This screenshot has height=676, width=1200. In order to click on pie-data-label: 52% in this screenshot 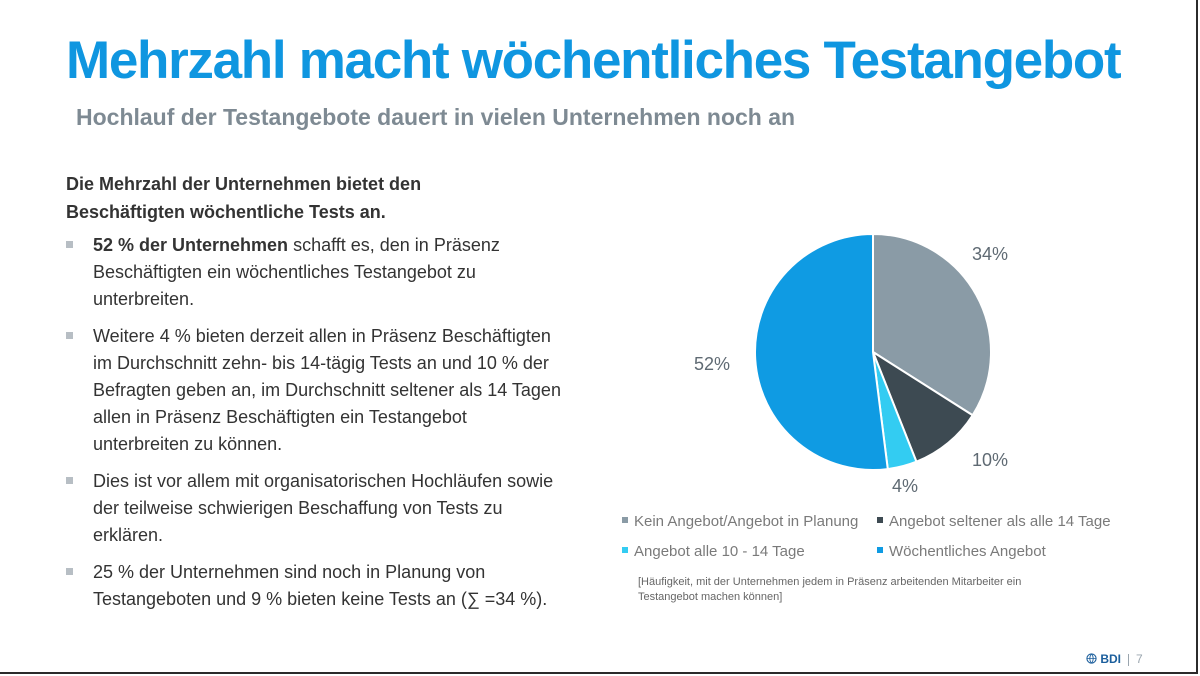, I will do `click(712, 364)`.